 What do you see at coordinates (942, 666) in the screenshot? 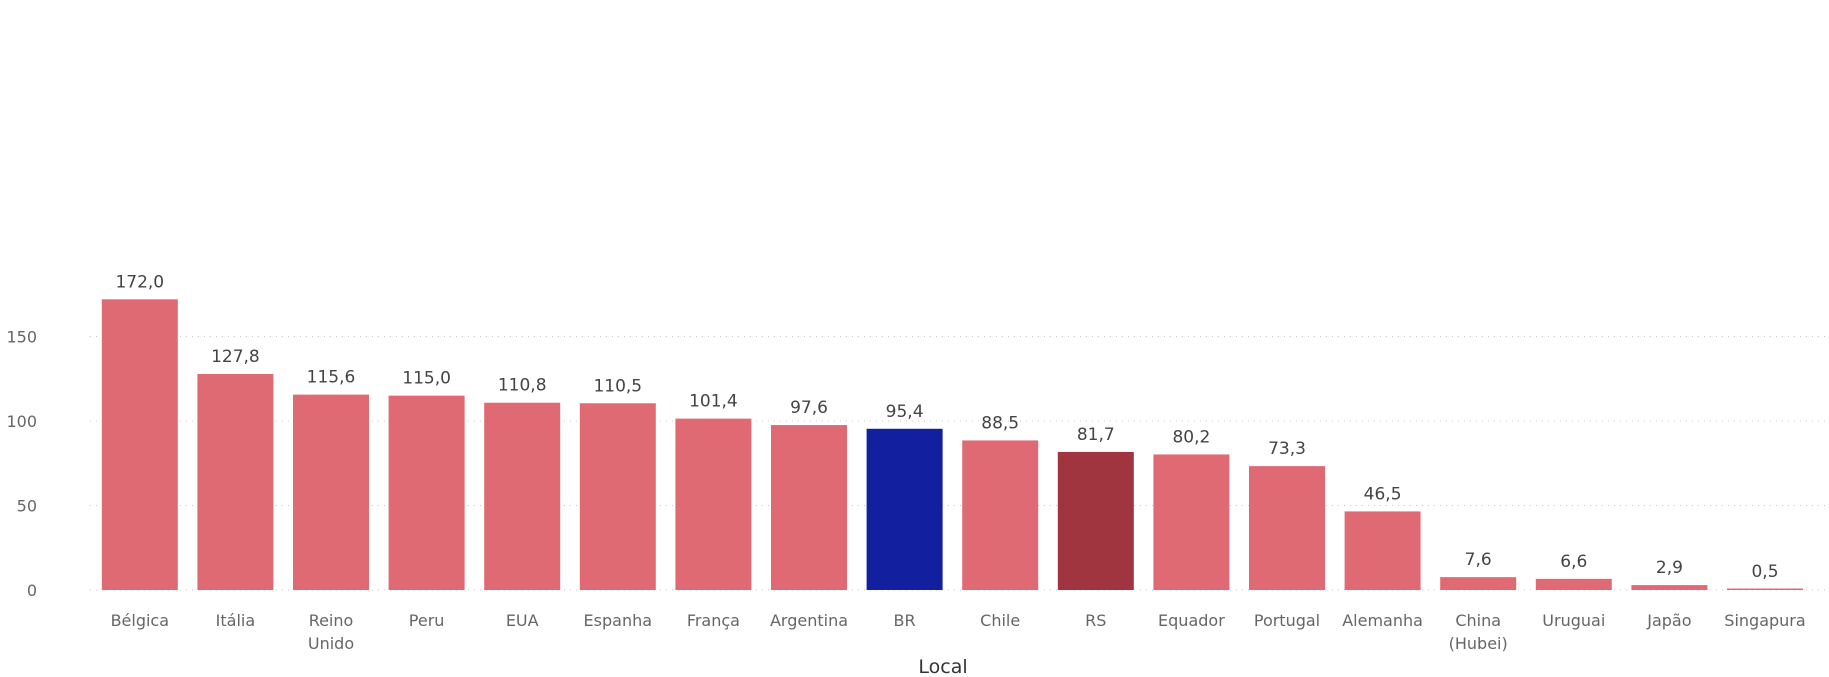
I see `x-axis-title: Local` at bounding box center [942, 666].